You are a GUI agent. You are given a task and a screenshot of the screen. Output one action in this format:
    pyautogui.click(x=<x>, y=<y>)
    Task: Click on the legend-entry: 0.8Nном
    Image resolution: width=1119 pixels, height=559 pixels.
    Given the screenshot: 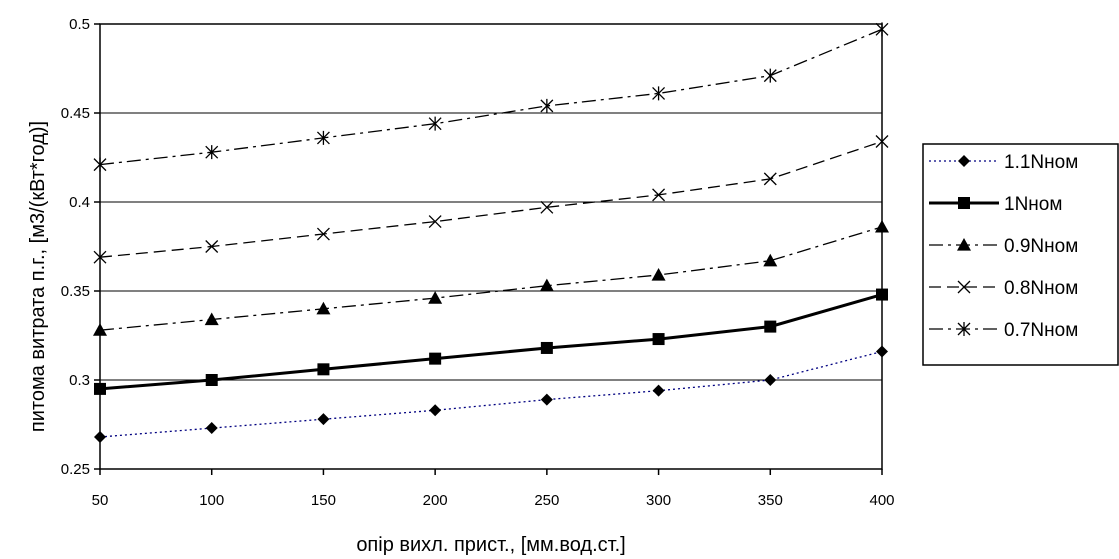 What is the action you would take?
    pyautogui.click(x=1003, y=288)
    